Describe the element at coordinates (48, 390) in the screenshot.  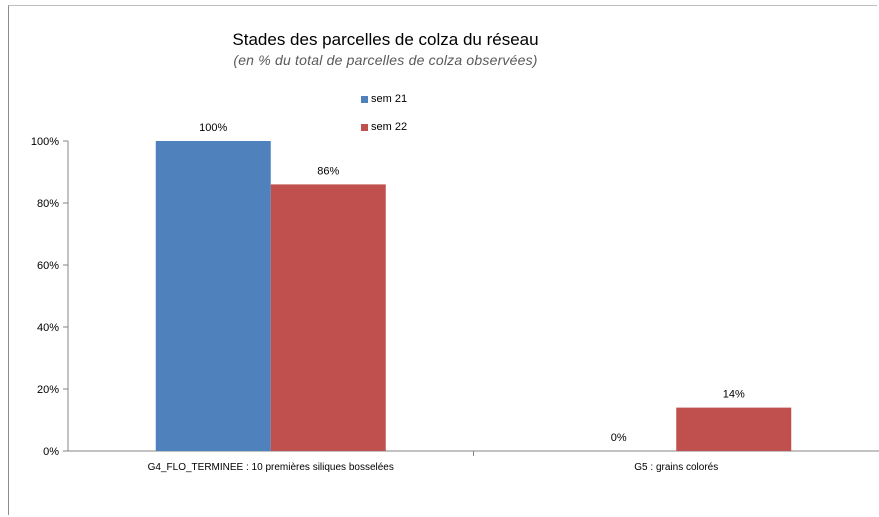
I see `y-tick-label: 20%` at that location.